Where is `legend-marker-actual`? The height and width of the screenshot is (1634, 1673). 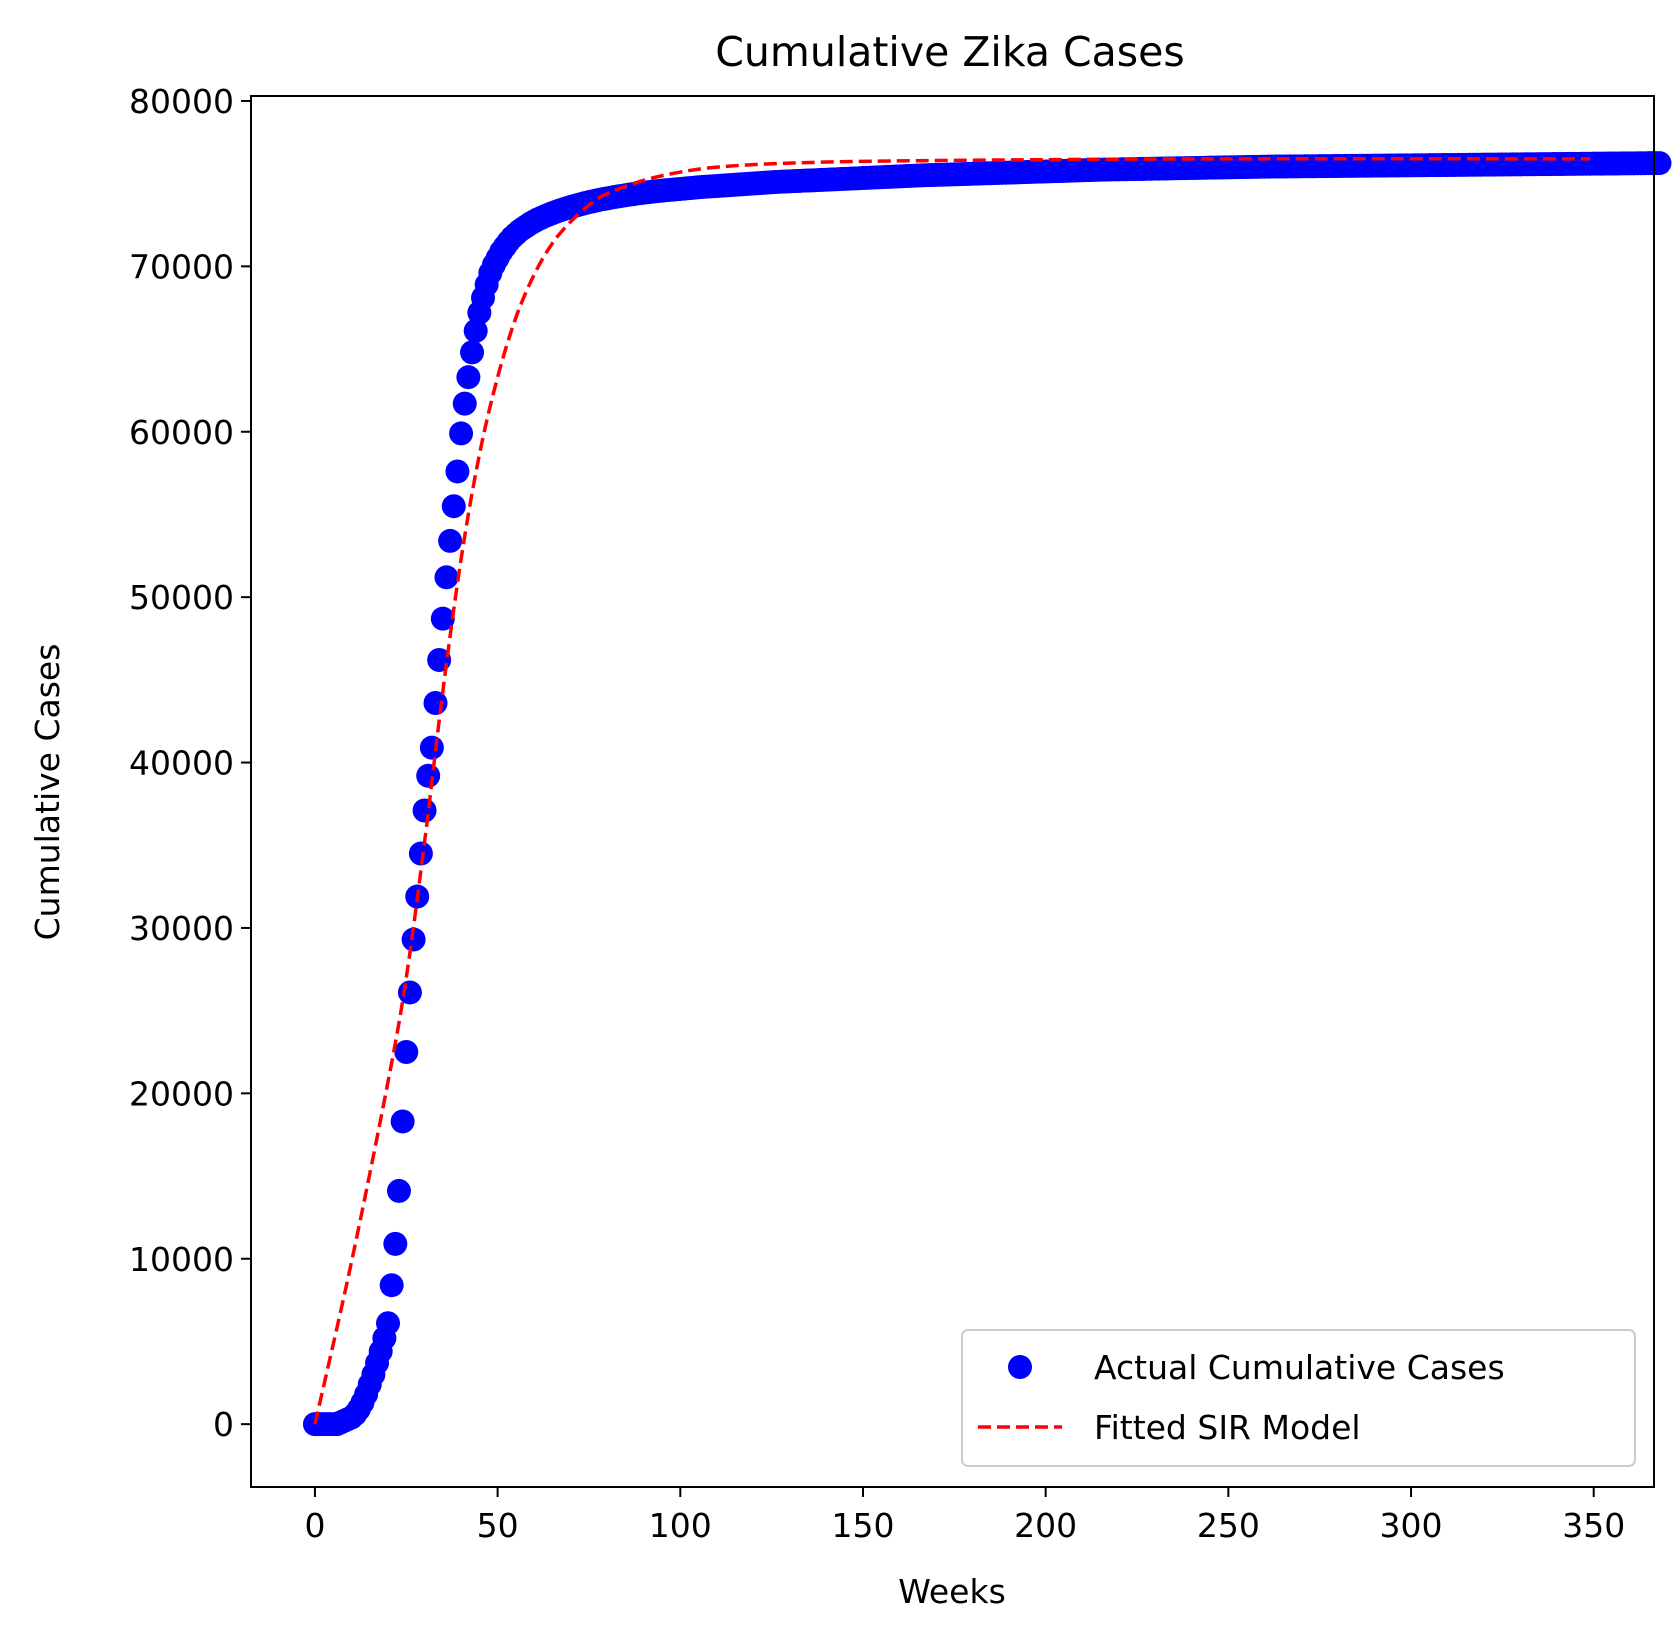
legend-marker-actual is located at coordinates (1020, 1367).